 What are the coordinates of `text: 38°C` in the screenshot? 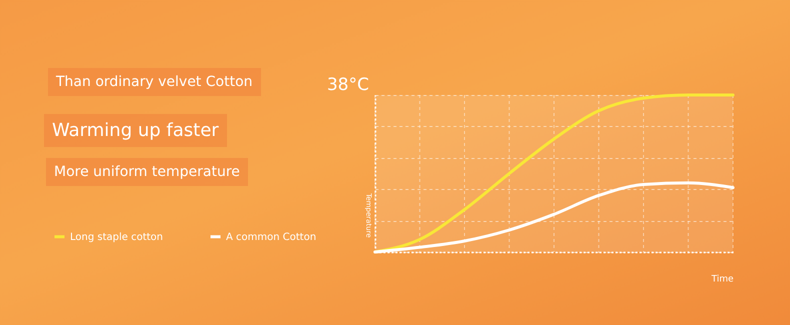 It's located at (347, 85).